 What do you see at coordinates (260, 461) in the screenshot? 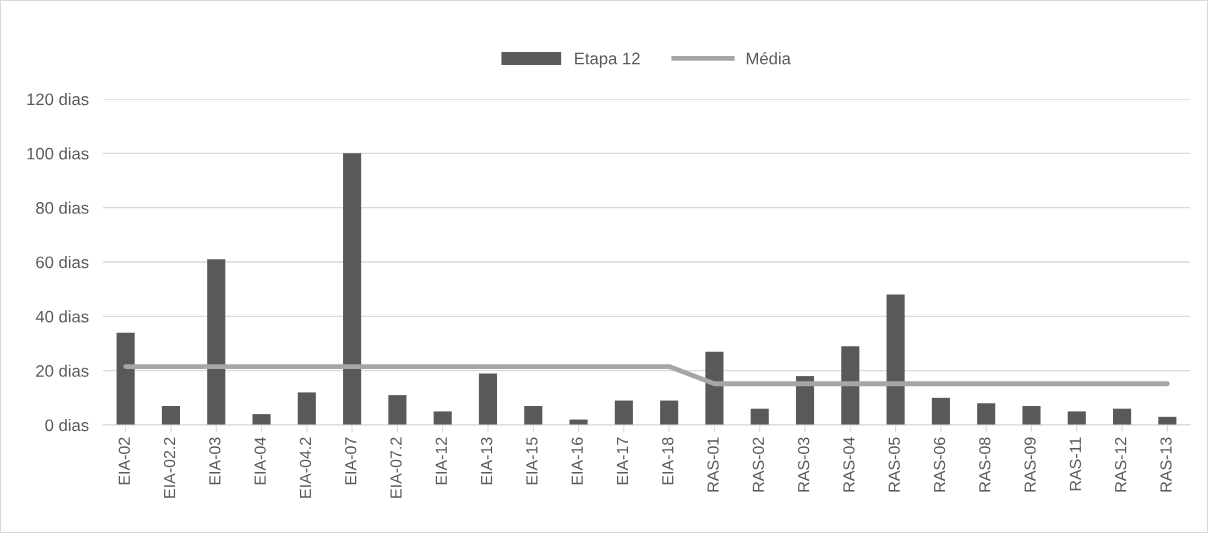
I see `x-tick-label: EIA-04` at bounding box center [260, 461].